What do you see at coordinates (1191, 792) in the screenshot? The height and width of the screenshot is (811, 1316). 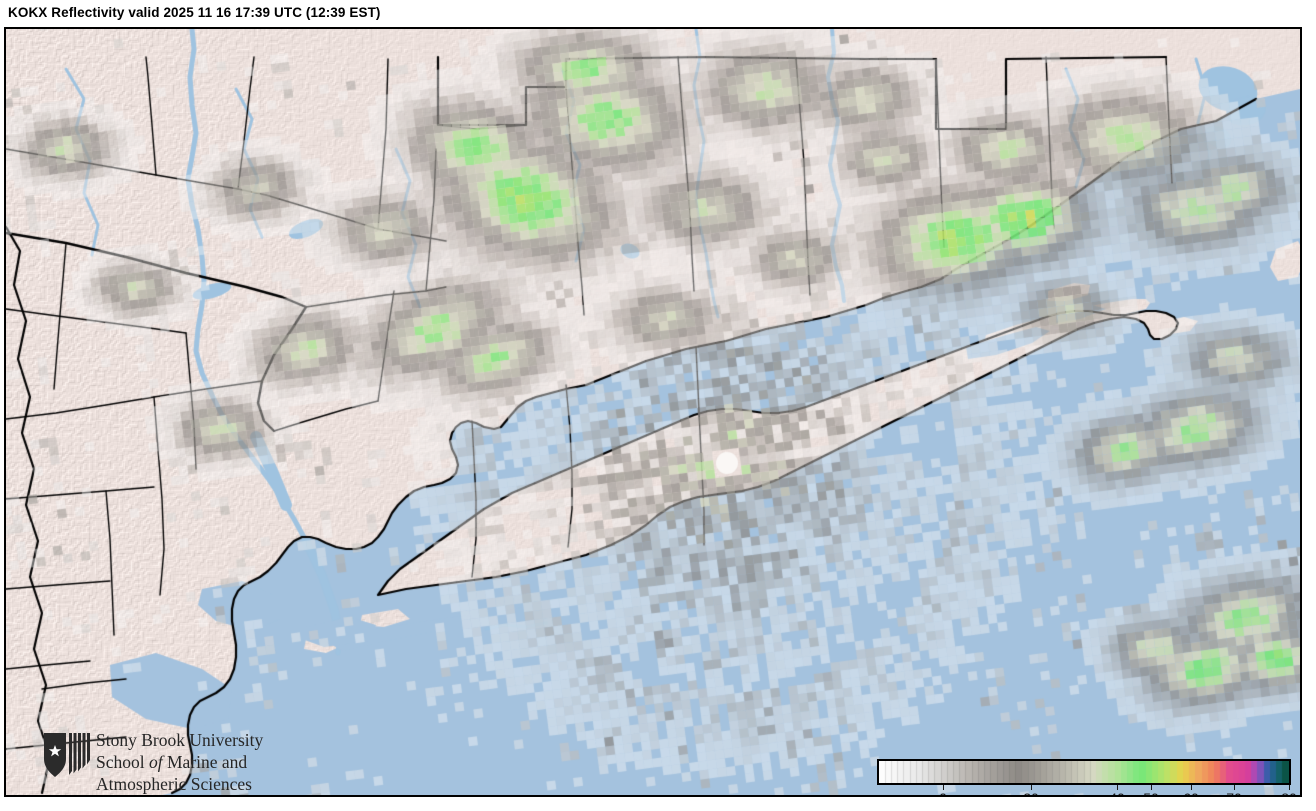 I see `colorbar-tick-label: 60` at bounding box center [1191, 792].